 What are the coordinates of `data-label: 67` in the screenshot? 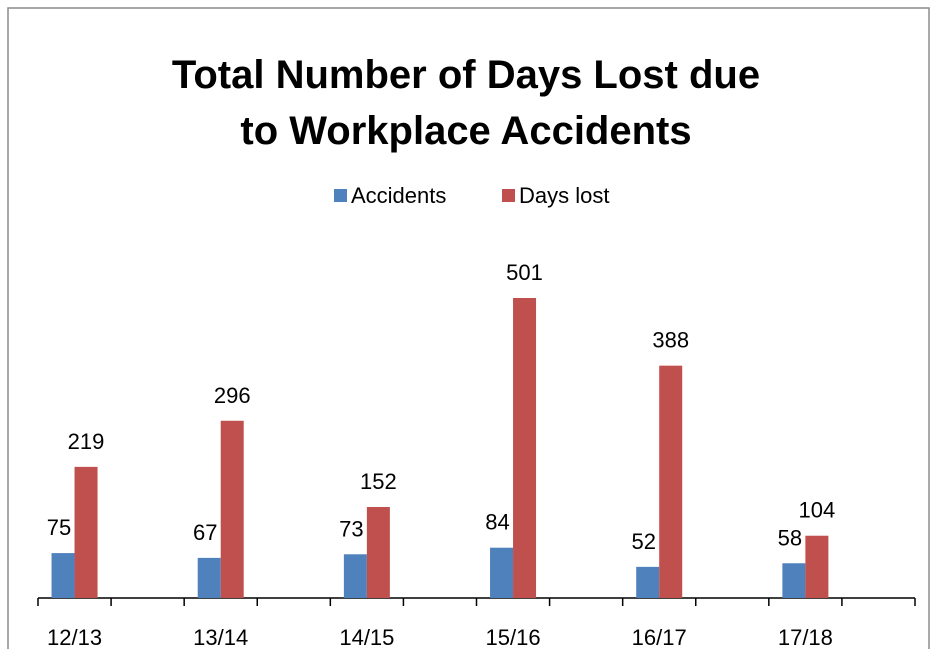 It's located at (205, 532).